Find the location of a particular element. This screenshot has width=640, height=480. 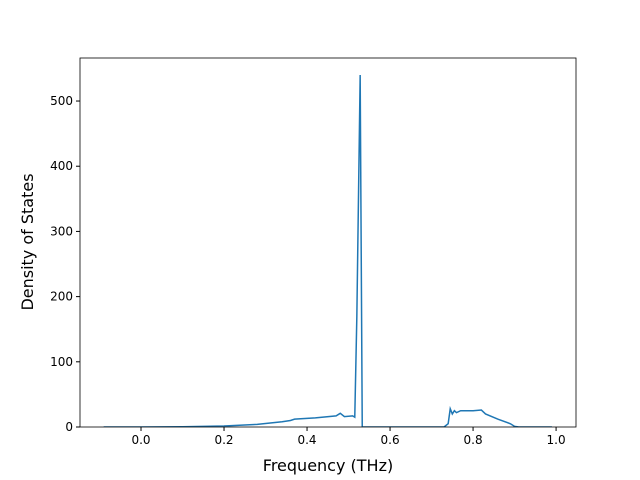

x-tick-label: 0.4 is located at coordinates (306, 440).